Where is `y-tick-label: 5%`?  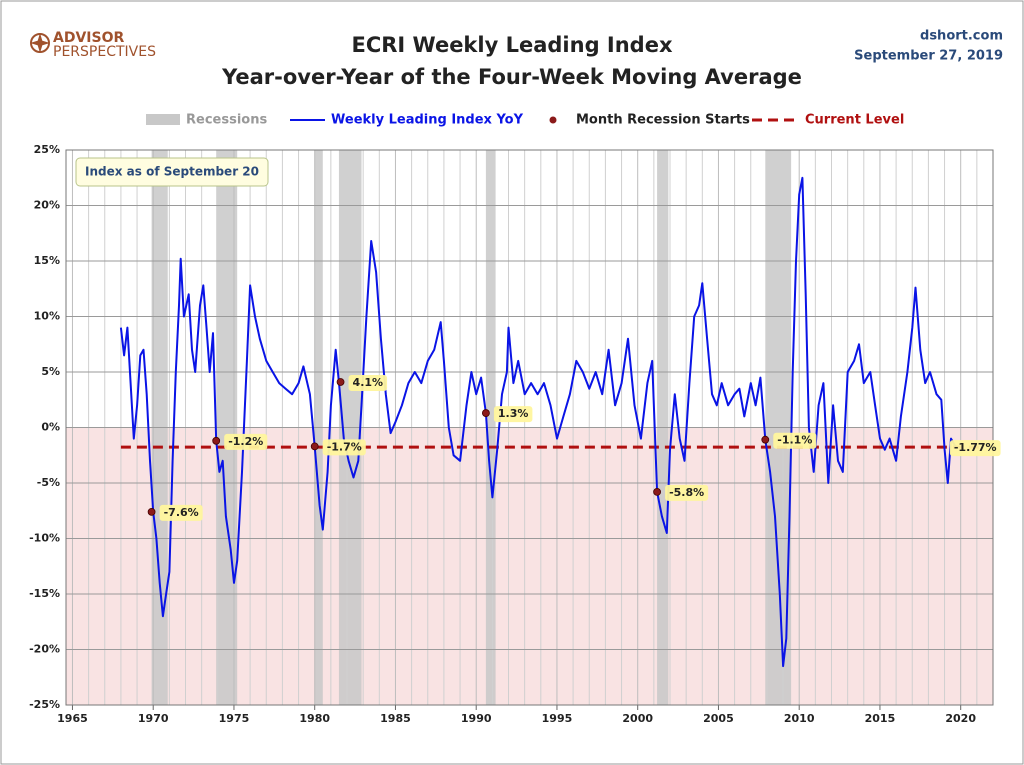 y-tick-label: 5% is located at coordinates (50, 371).